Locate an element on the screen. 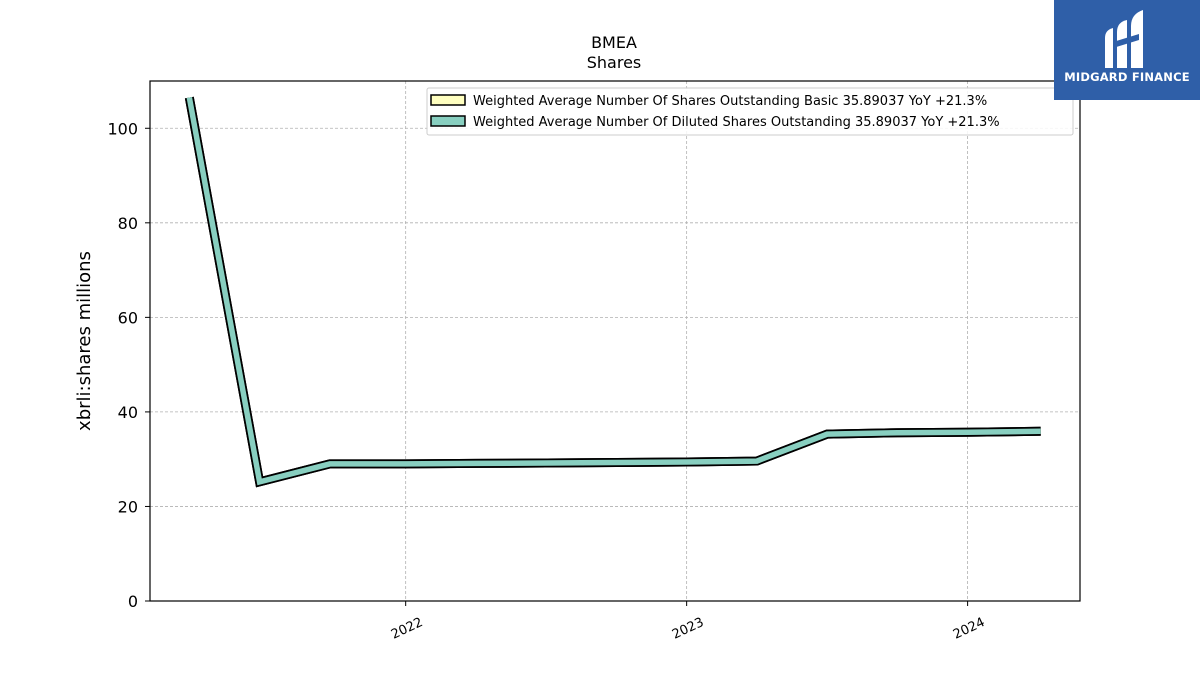 This screenshot has width=1200, height=675. logo-mark-icon is located at coordinates (1124, 39).